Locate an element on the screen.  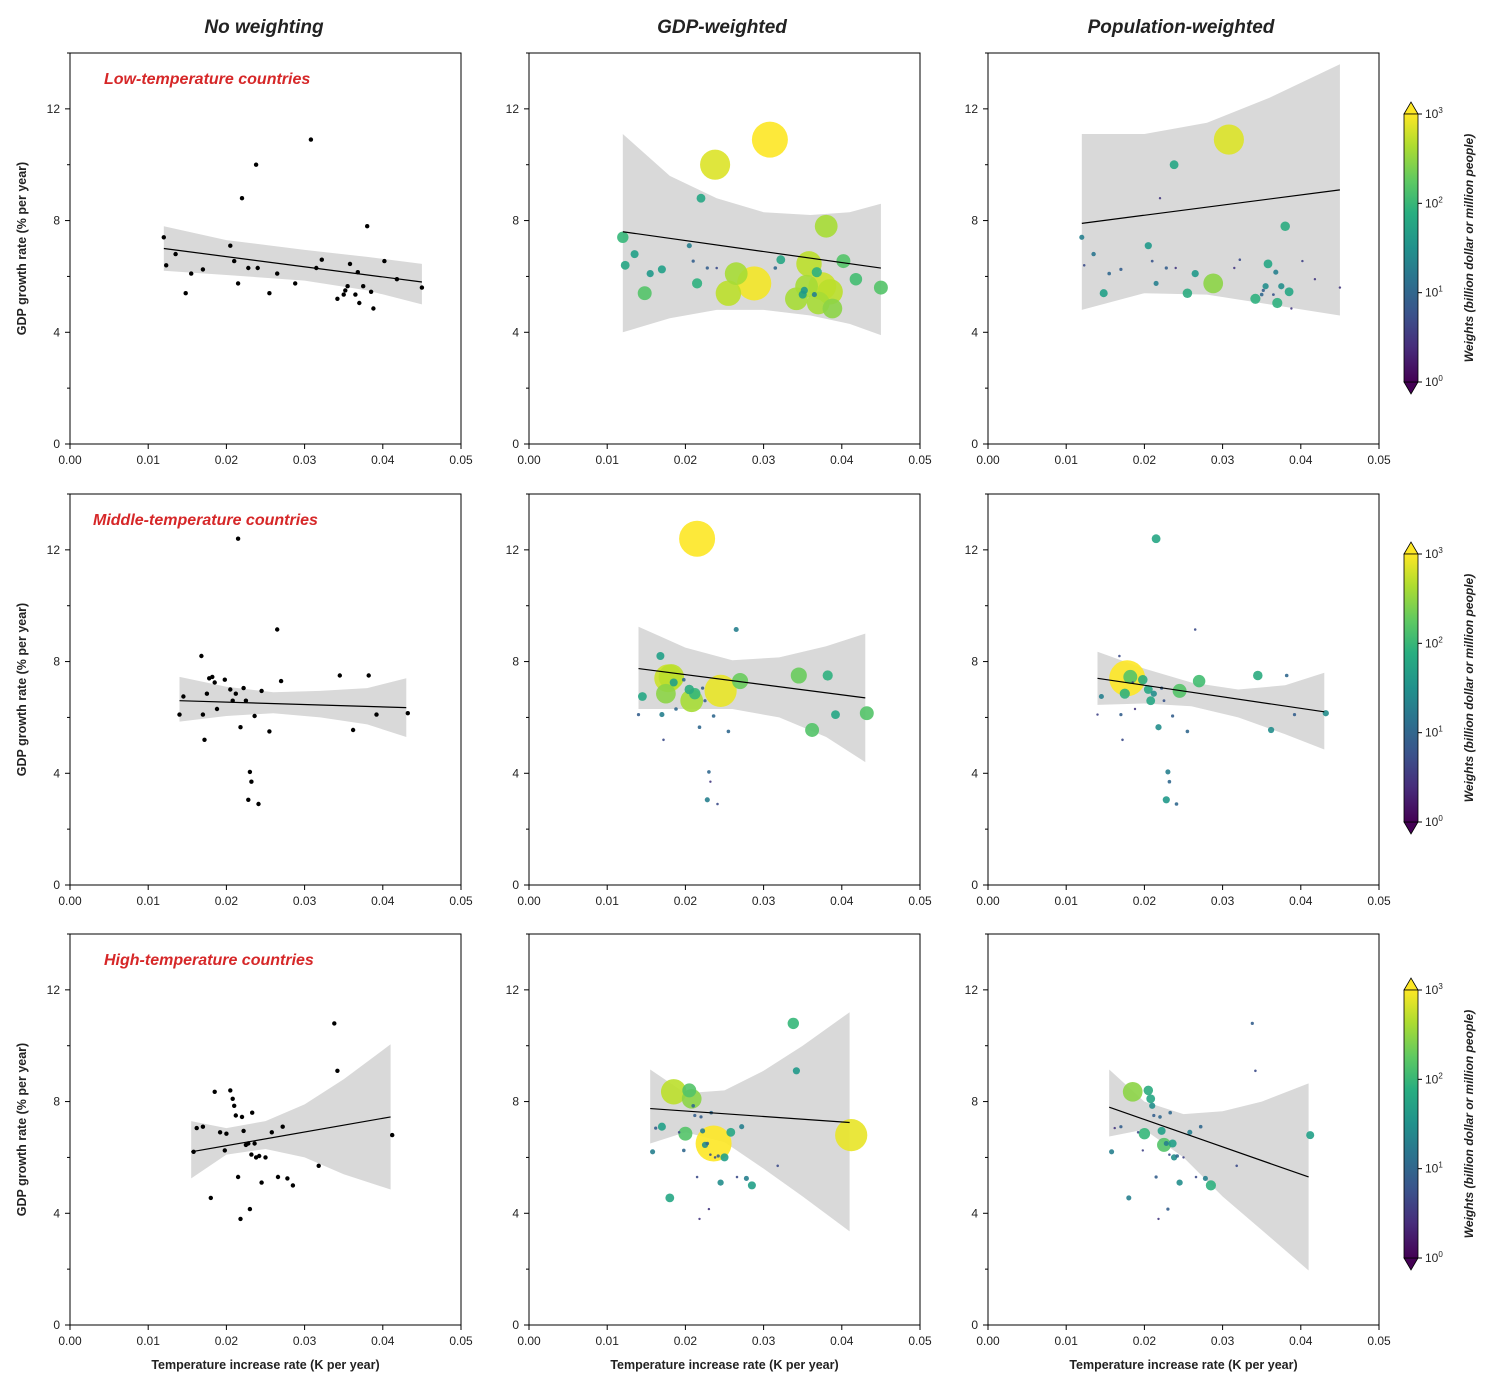
y-tick-label: 8 is located at coordinates (515, 662).